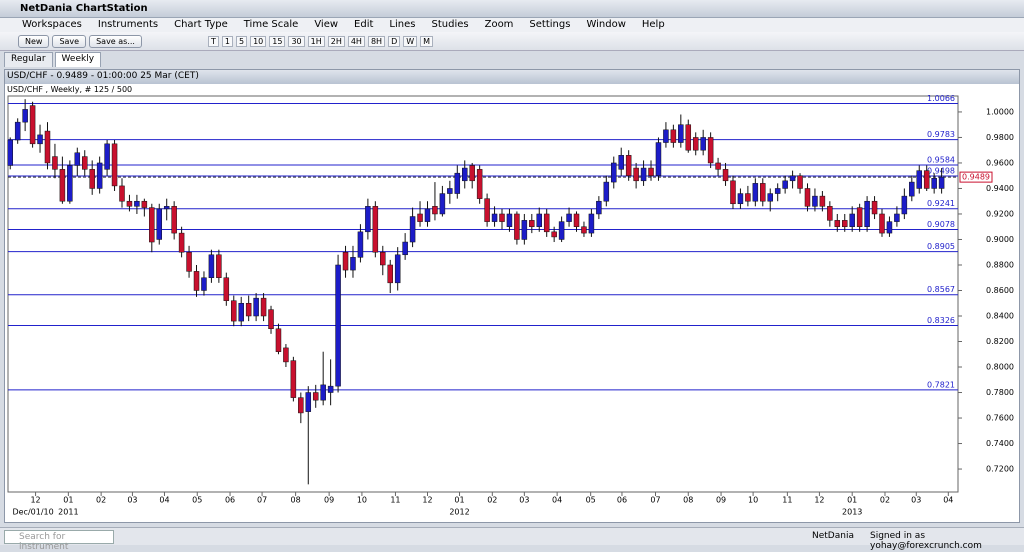 Image resolution: width=1024 pixels, height=552 pixels. What do you see at coordinates (833, 536) in the screenshot?
I see `brand: NetDania` at bounding box center [833, 536].